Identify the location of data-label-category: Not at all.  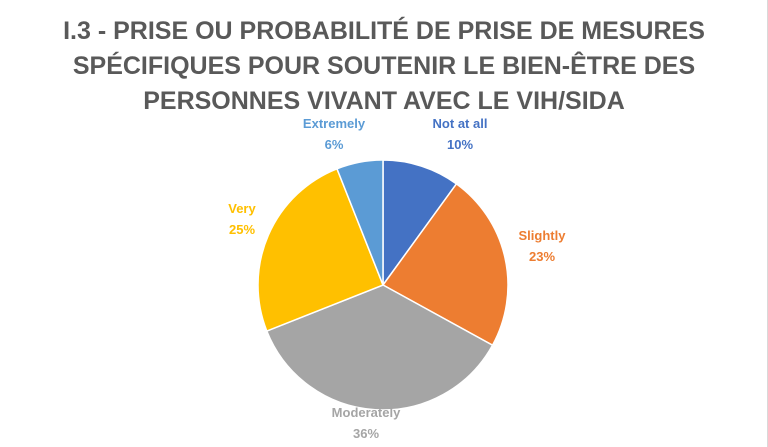
(460, 123).